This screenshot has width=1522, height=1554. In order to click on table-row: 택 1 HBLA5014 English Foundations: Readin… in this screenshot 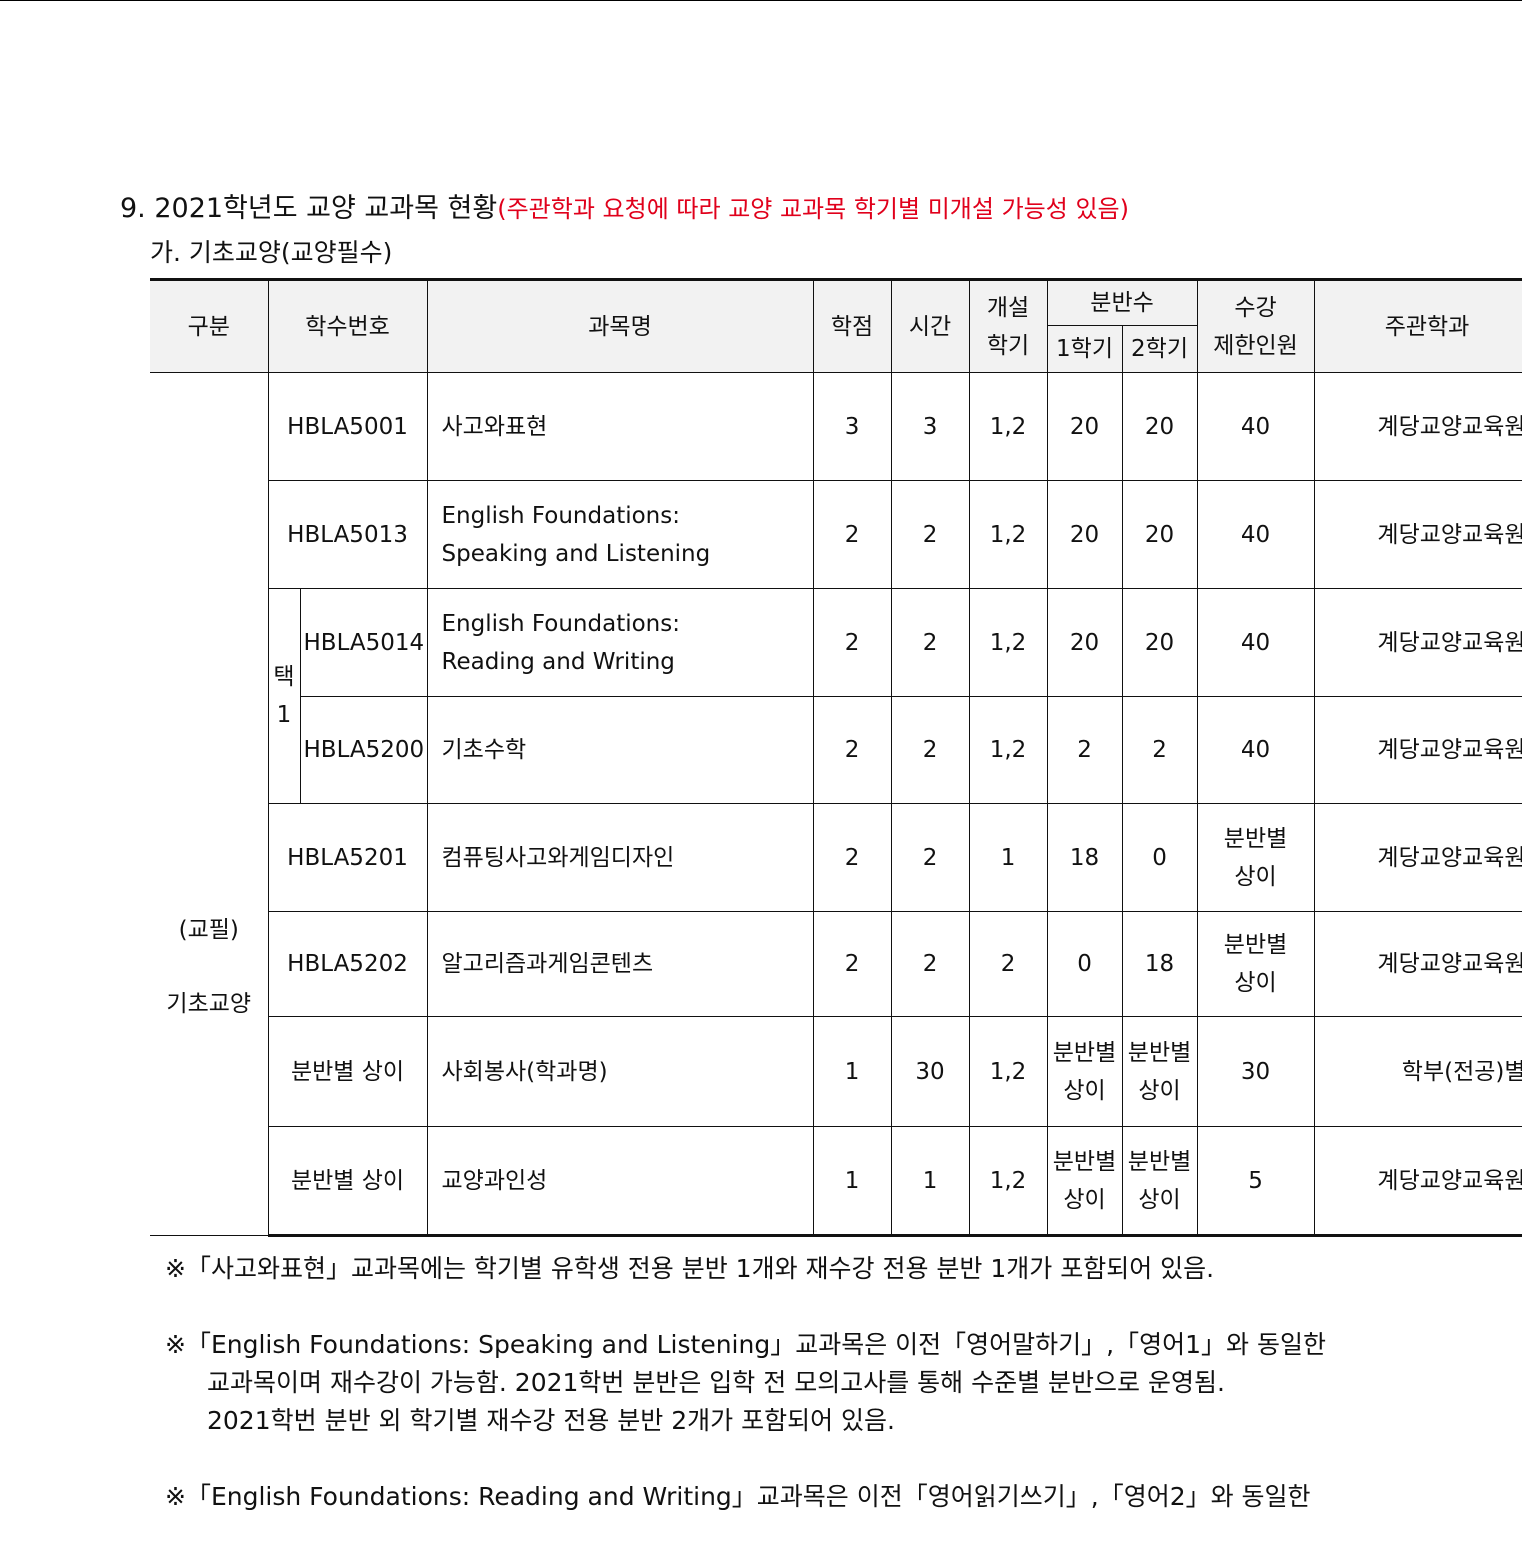, I will do `click(836, 696)`.